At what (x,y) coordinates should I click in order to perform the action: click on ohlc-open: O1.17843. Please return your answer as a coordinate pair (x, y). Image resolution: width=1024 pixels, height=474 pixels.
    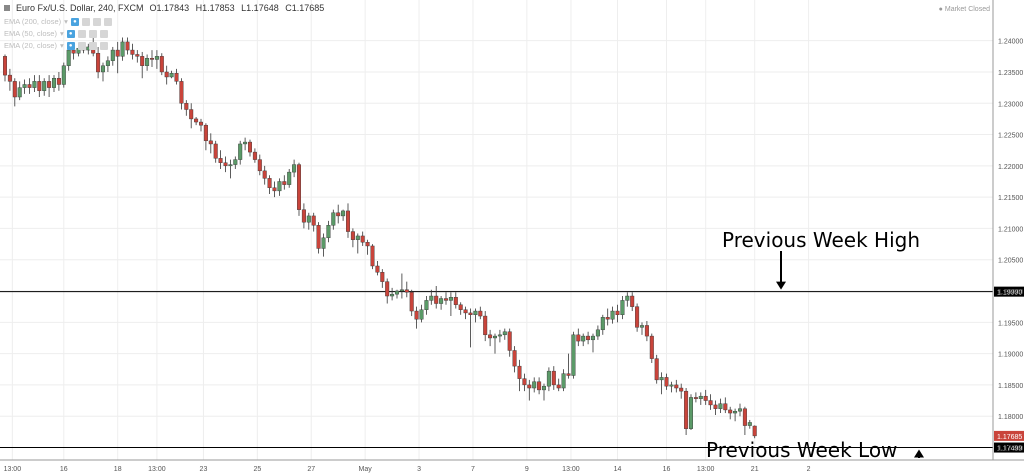
    Looking at the image, I should click on (169, 8).